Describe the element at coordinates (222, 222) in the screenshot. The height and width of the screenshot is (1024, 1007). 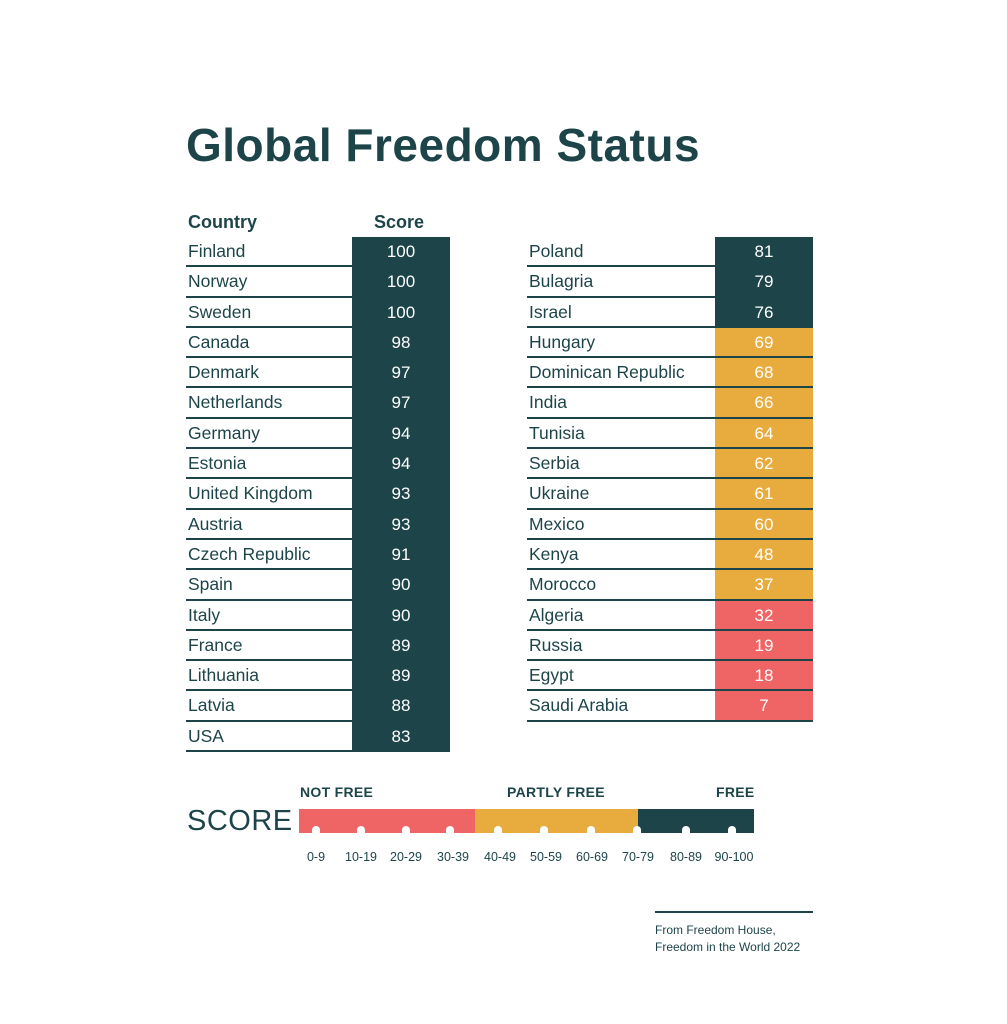
I see `country-column-header: Country` at that location.